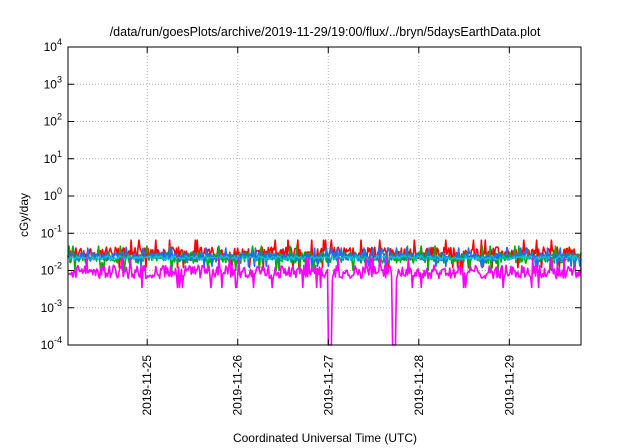 This screenshot has height=448, width=640. I want to click on y-axis-label: cGy/day, so click(24, 215).